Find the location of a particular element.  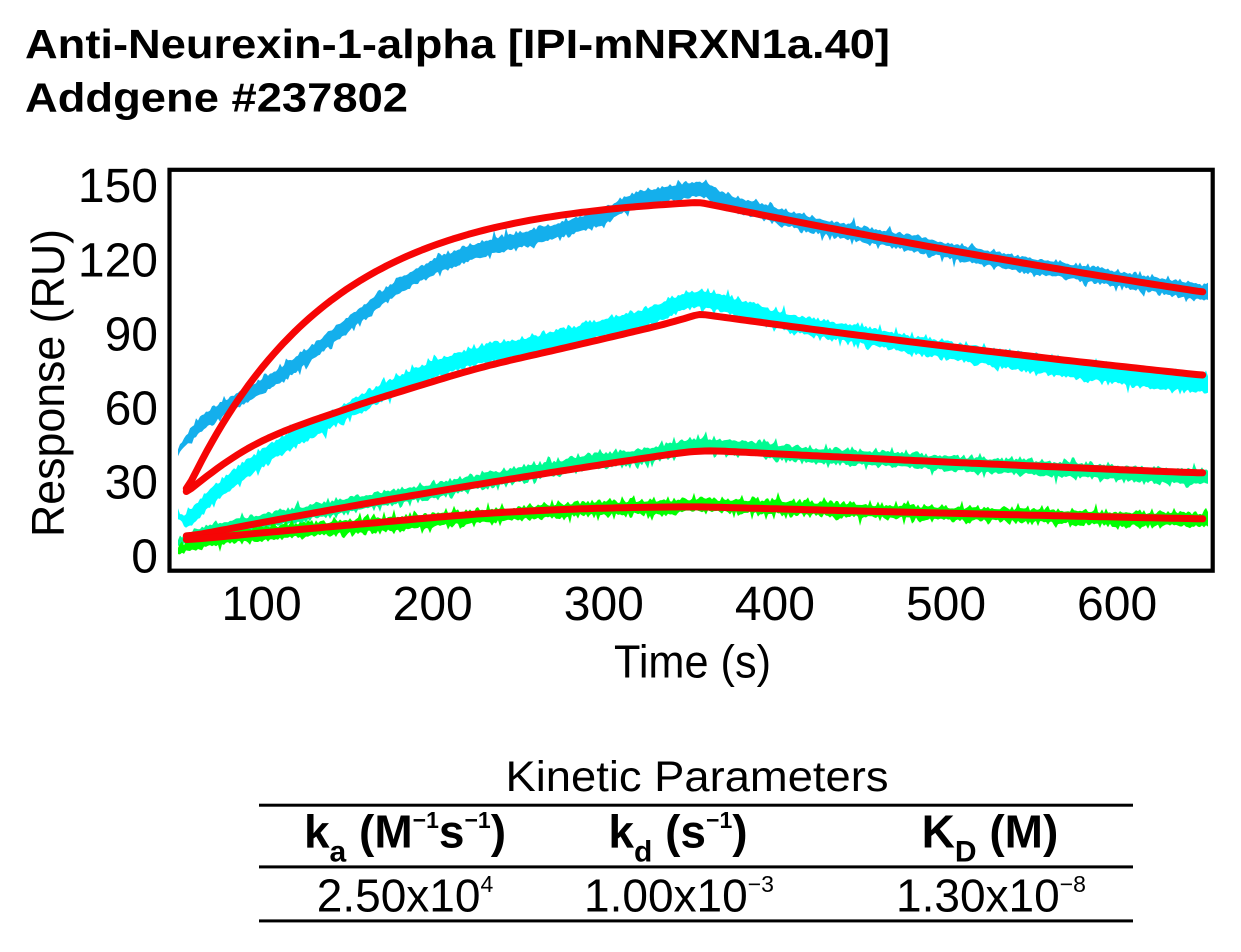

svg-text: 300 is located at coordinates (604, 604).